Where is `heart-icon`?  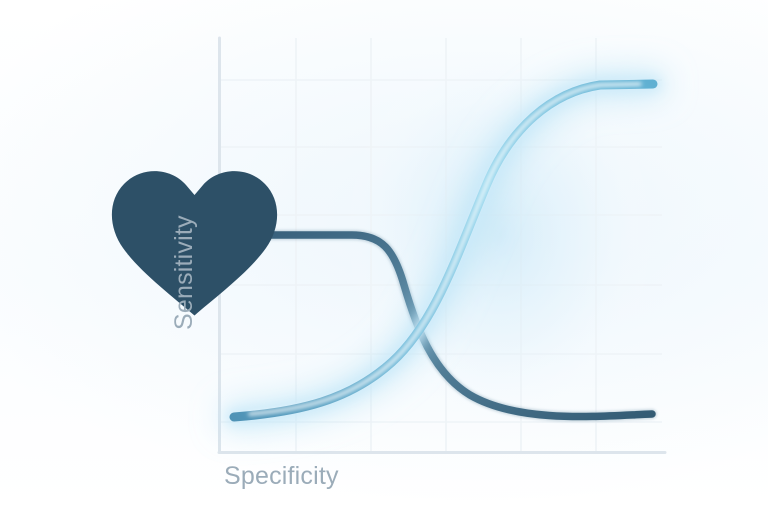 heart-icon is located at coordinates (194, 243).